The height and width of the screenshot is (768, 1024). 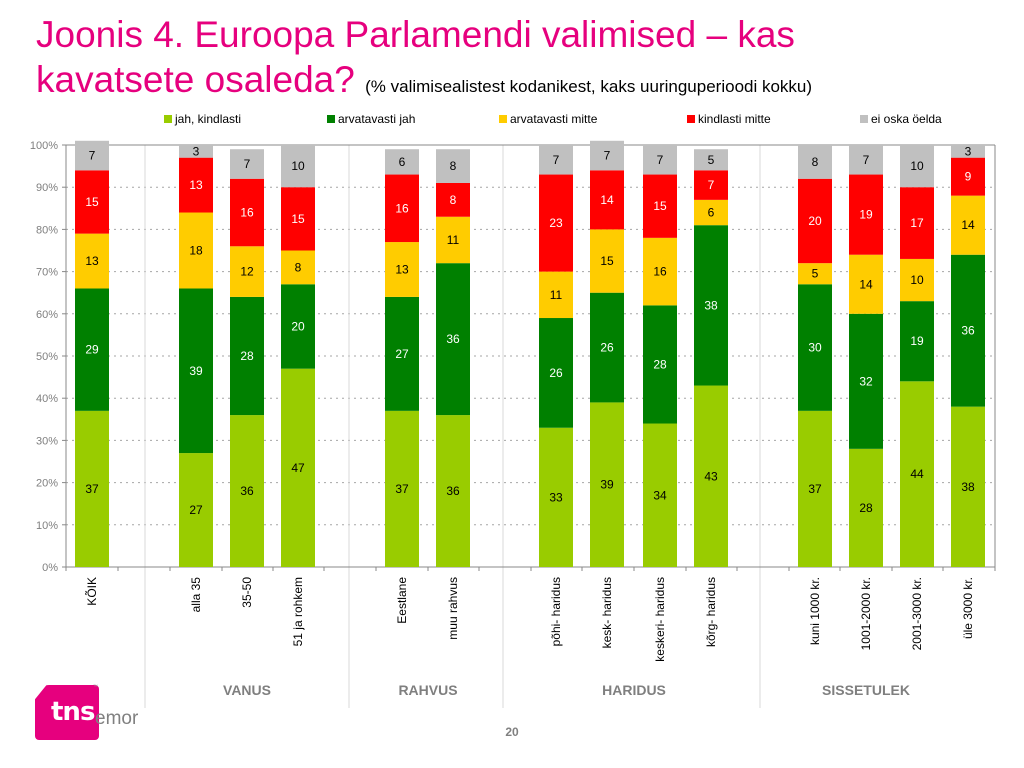 What do you see at coordinates (298, 611) in the screenshot?
I see `category-label: 51 ja rohkem` at bounding box center [298, 611].